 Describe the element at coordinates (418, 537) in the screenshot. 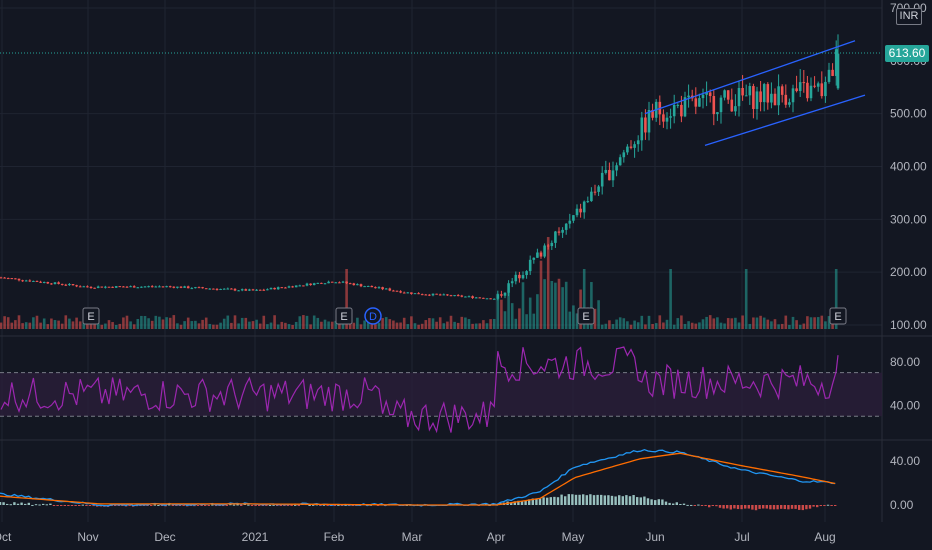

I see `time-axis: Oct Nov Dec 2021 Feb Mar Apr May Jun Jul Aug` at that location.